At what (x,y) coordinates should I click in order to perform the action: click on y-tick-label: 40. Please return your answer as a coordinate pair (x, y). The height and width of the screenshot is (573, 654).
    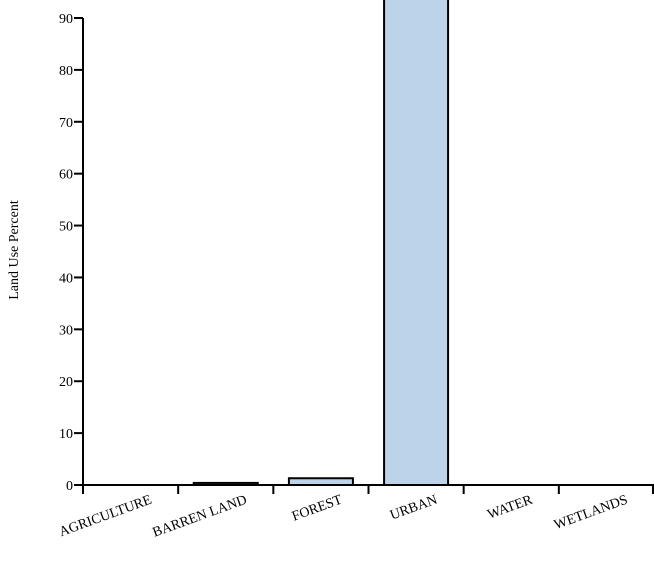
    Looking at the image, I should click on (66, 278).